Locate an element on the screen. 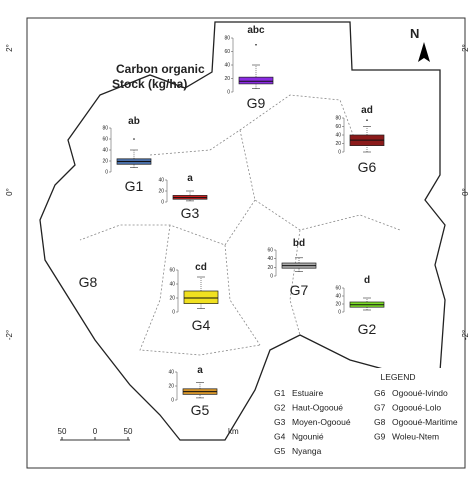  legend-code: G3 is located at coordinates (280, 422).